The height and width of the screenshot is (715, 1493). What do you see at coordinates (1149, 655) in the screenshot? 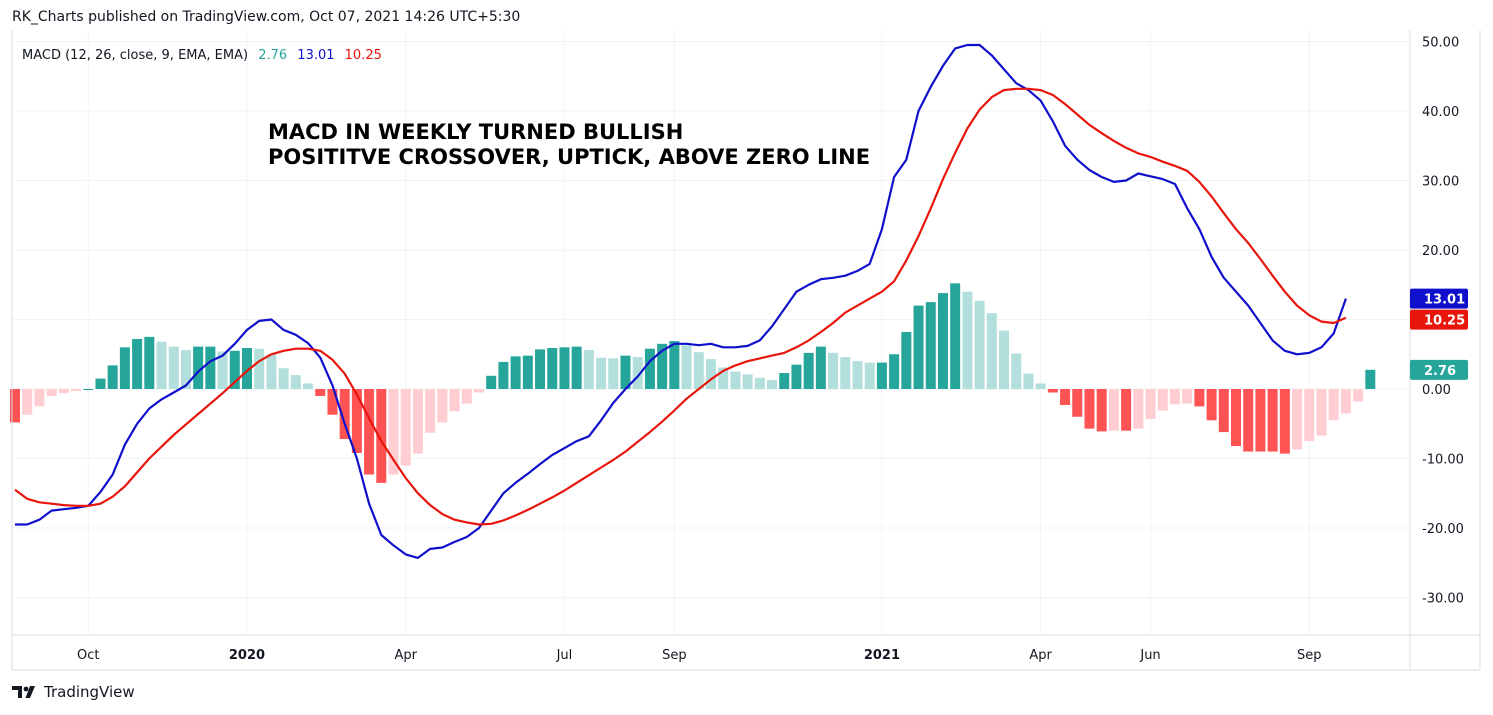
I see `x-tick-label: Jun` at bounding box center [1149, 655].